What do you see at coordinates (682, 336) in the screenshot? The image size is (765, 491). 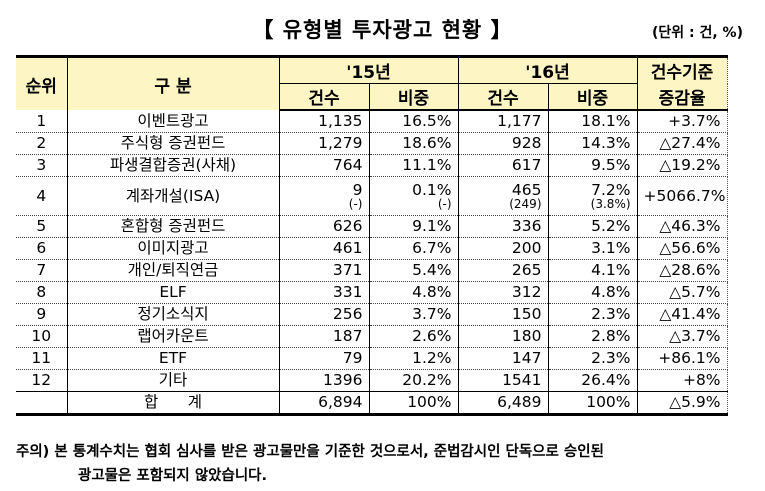 I see `change-cell: △3.7%` at bounding box center [682, 336].